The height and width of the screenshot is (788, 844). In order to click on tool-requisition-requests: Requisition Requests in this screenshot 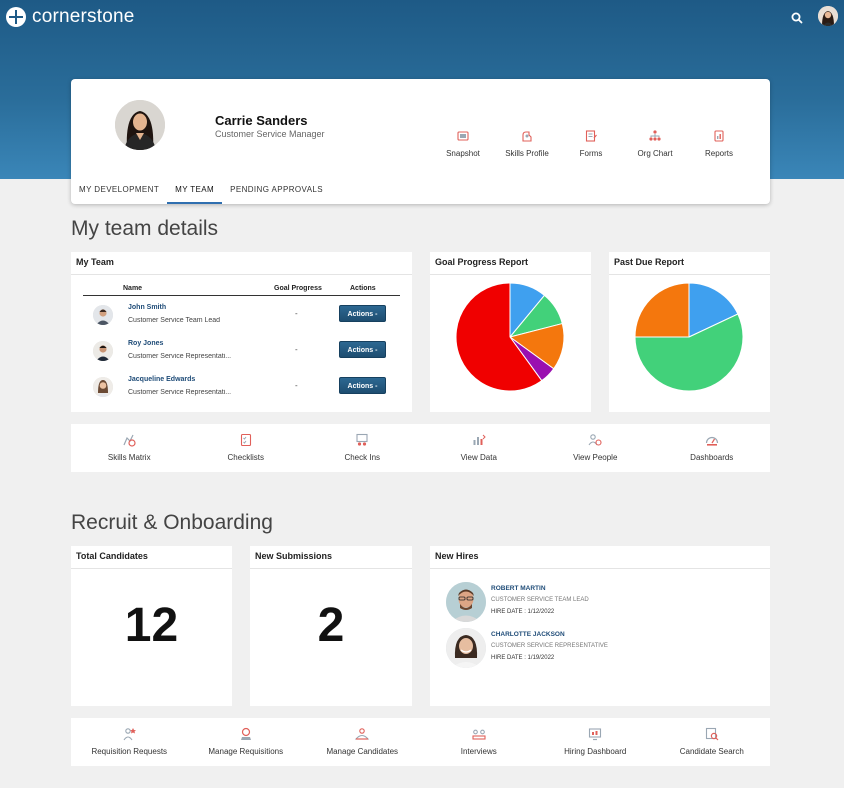, I will do `click(129, 742)`.